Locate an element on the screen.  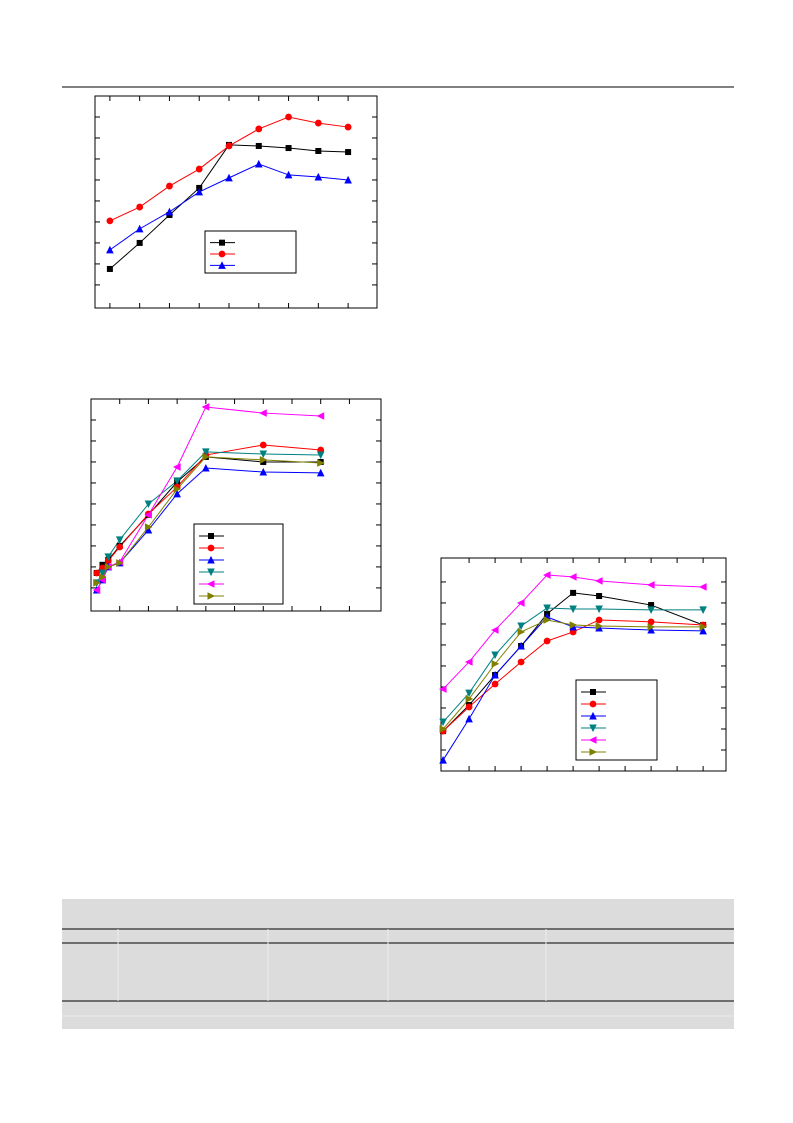
table is located at coordinates (398, 964).